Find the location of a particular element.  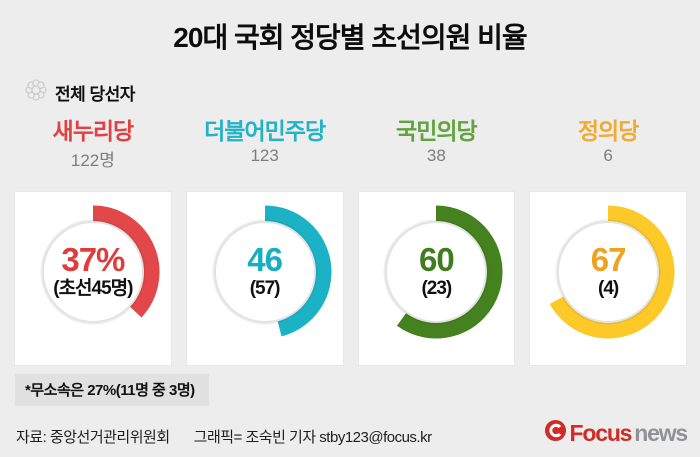

party-card: 46 (57) is located at coordinates (264, 278).